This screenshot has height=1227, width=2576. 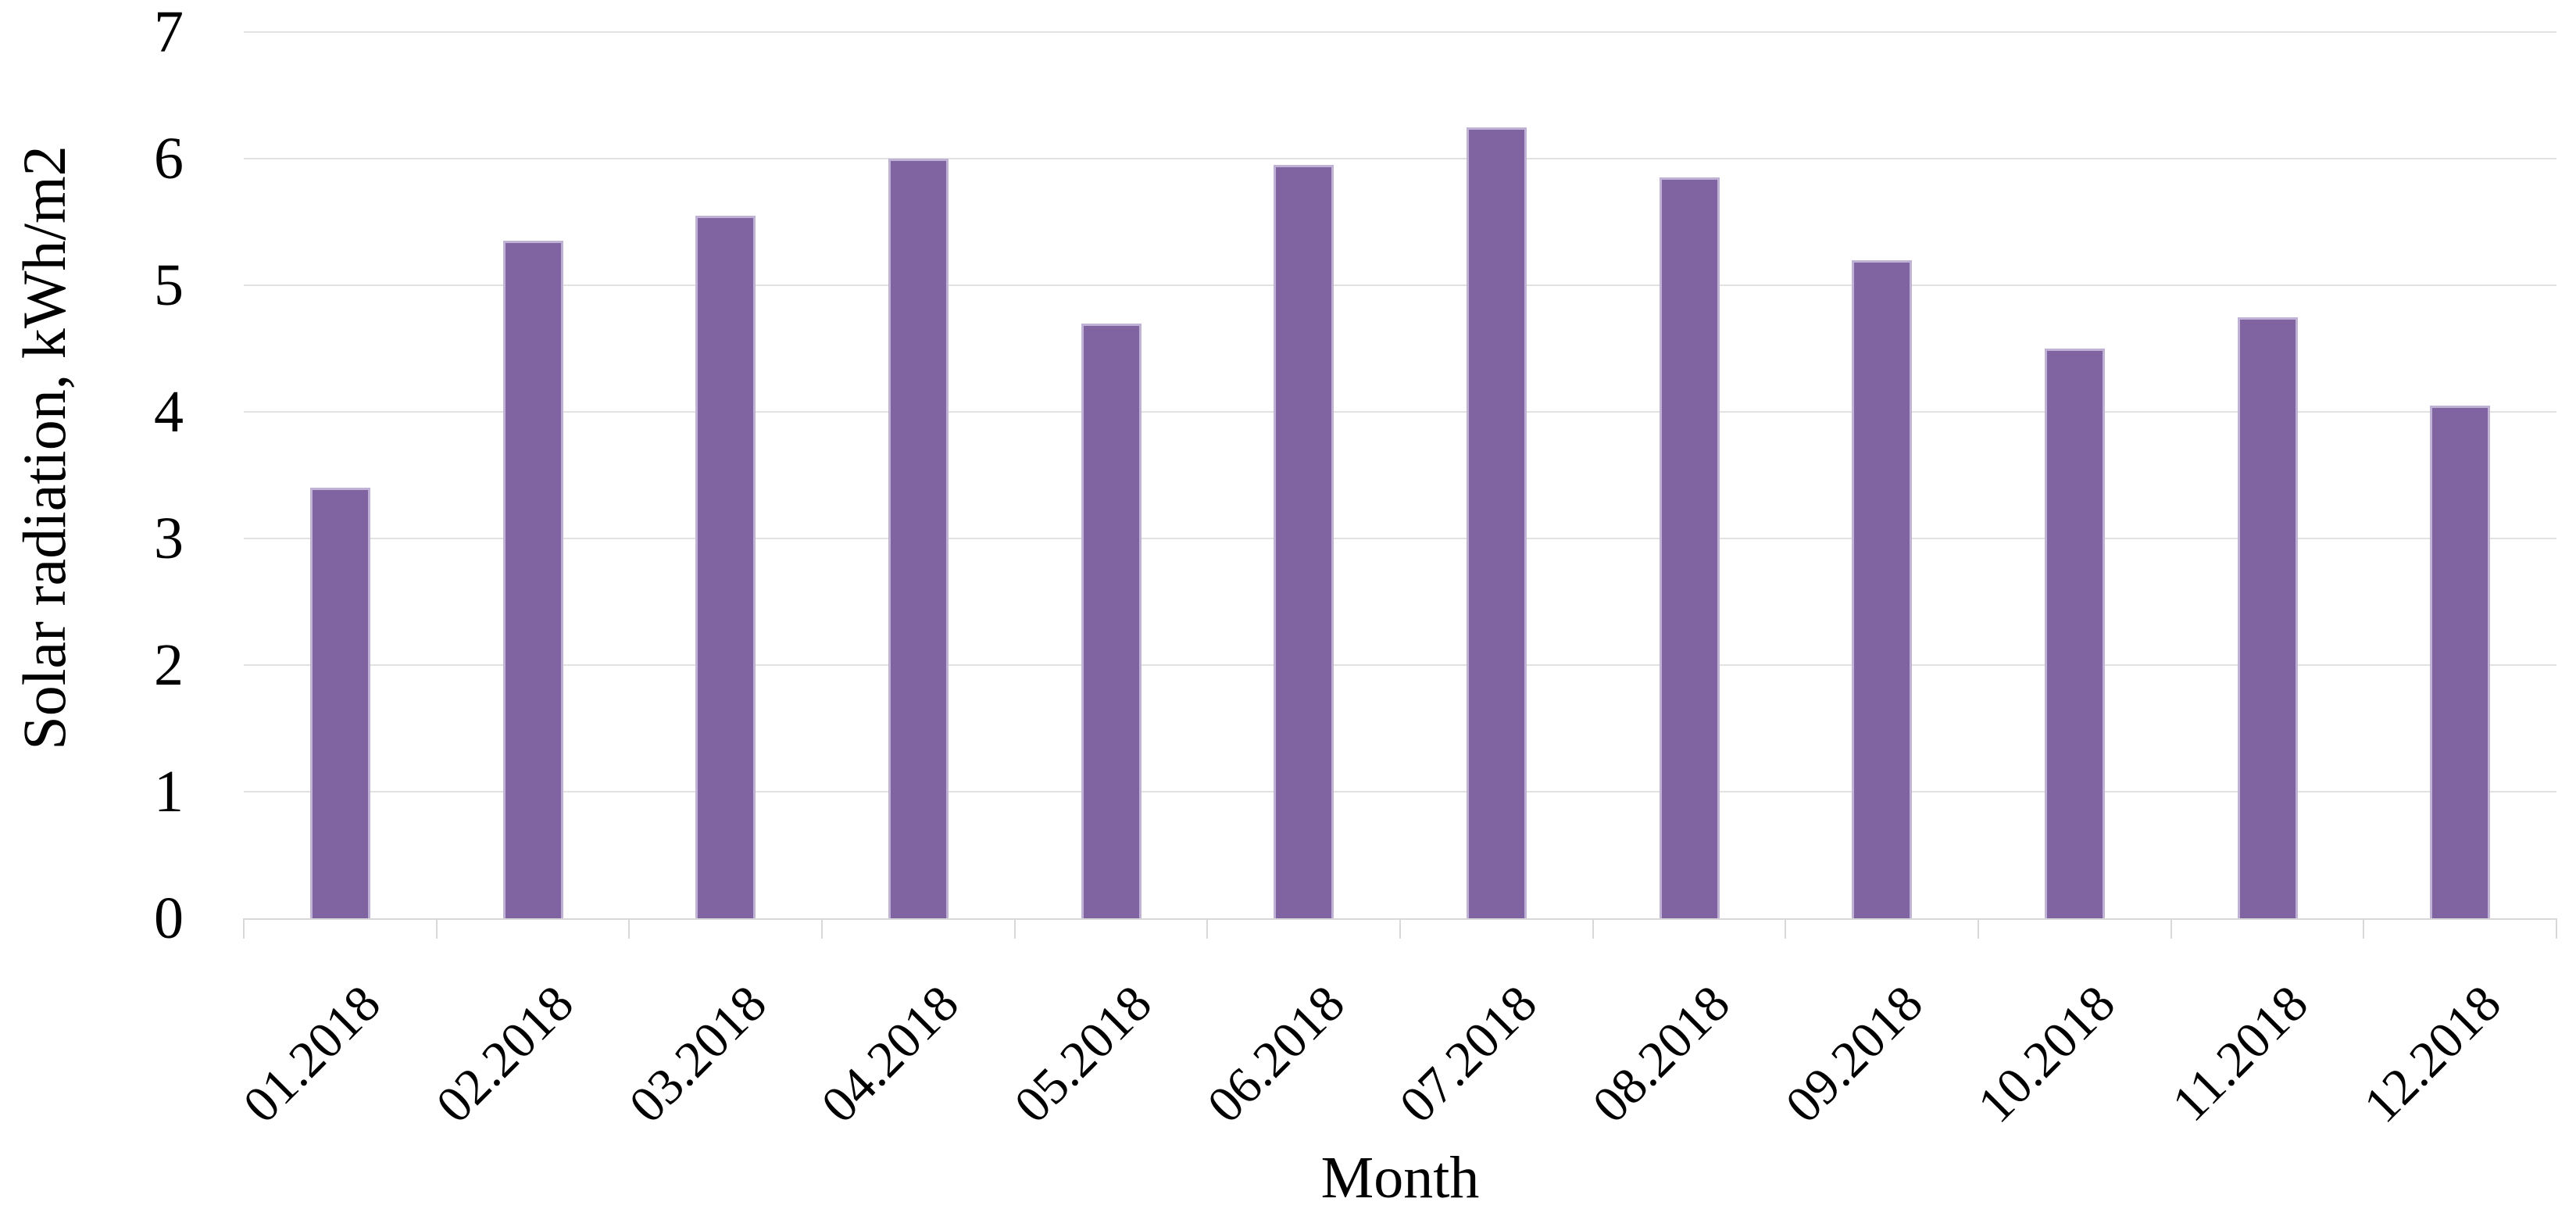 What do you see at coordinates (1400, 538) in the screenshot?
I see `gridline-y3` at bounding box center [1400, 538].